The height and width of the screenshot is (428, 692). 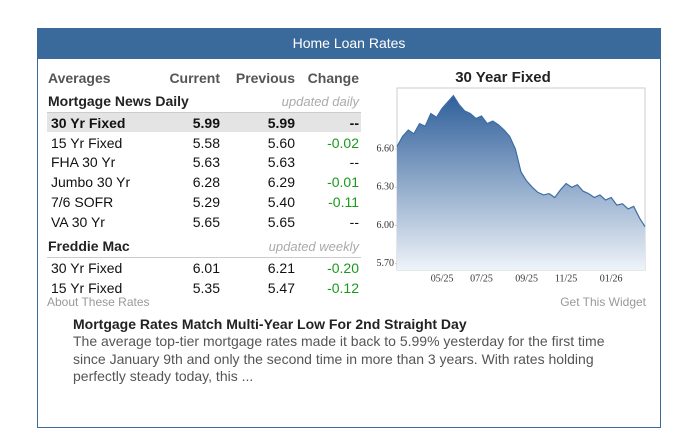 What do you see at coordinates (313, 247) in the screenshot?
I see `group-note: updated weekly` at bounding box center [313, 247].